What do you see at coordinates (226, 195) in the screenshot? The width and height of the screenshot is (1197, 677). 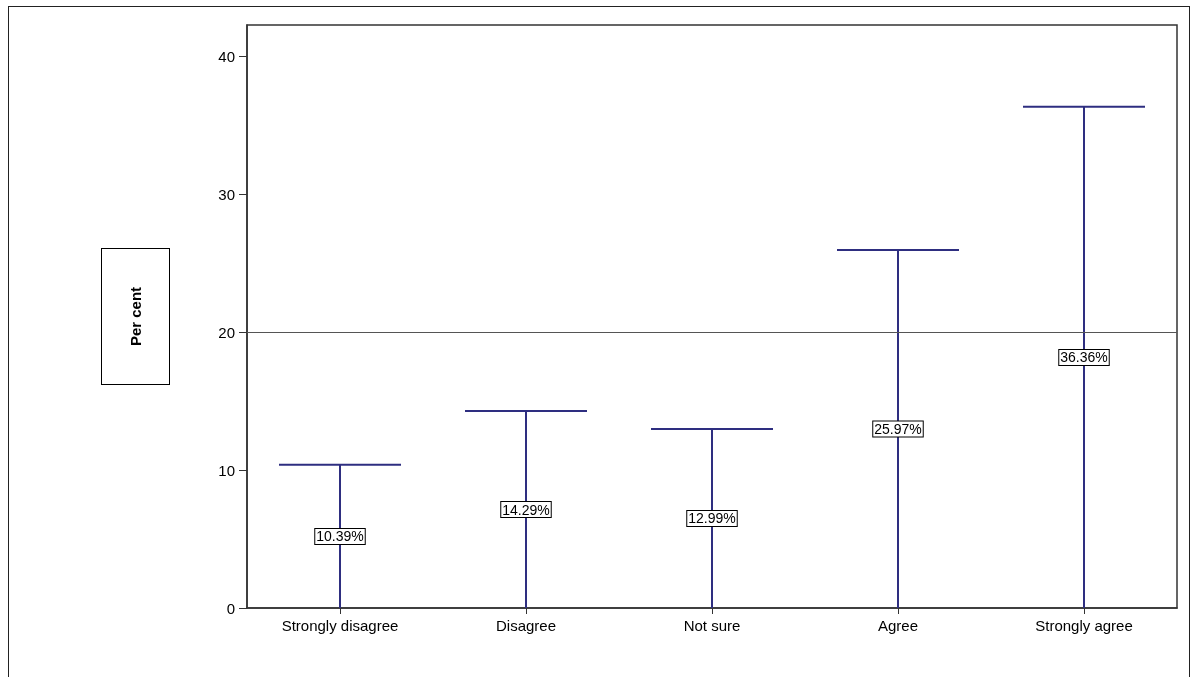 I see `y-tick-label: 30` at bounding box center [226, 195].